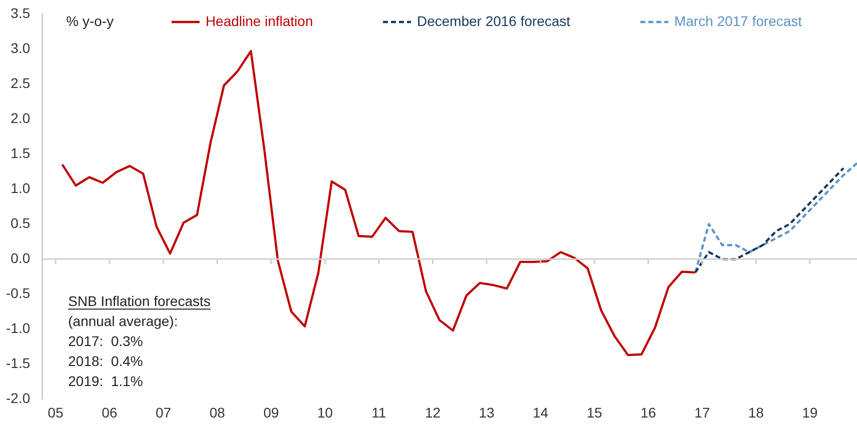 The width and height of the screenshot is (857, 430). I want to click on x-tick-label: 18, so click(756, 412).